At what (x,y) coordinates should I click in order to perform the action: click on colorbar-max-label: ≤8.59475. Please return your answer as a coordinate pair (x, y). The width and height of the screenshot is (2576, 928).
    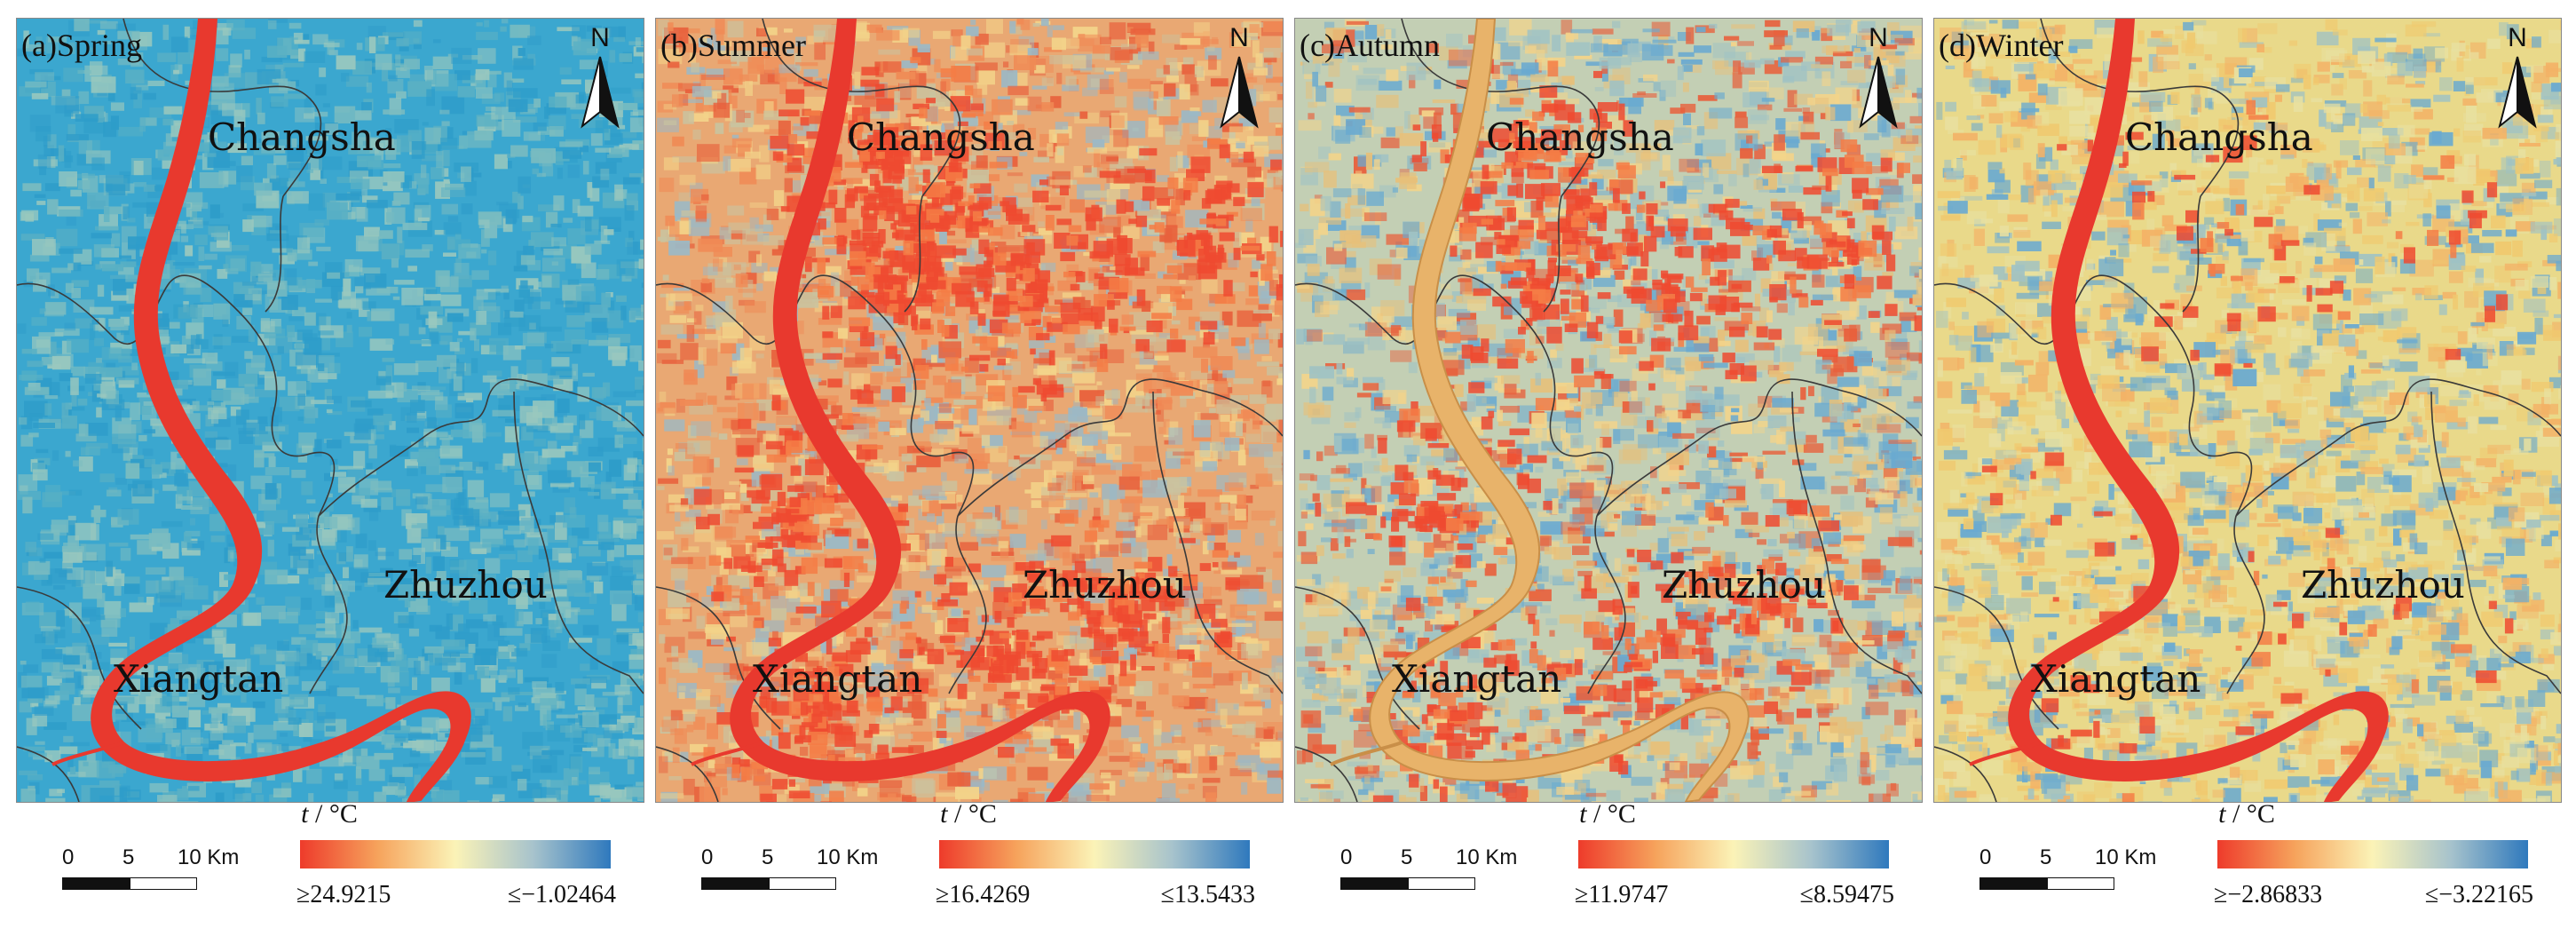
    Looking at the image, I should click on (1846, 894).